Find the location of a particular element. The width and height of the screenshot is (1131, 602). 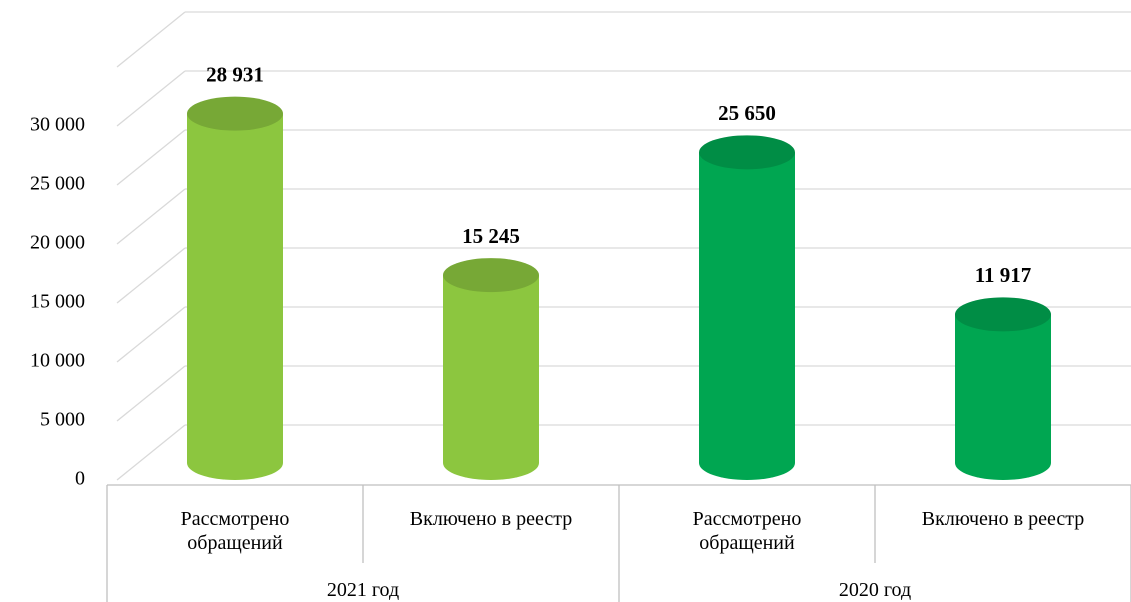

y-tick-label: 0 is located at coordinates (80, 479).